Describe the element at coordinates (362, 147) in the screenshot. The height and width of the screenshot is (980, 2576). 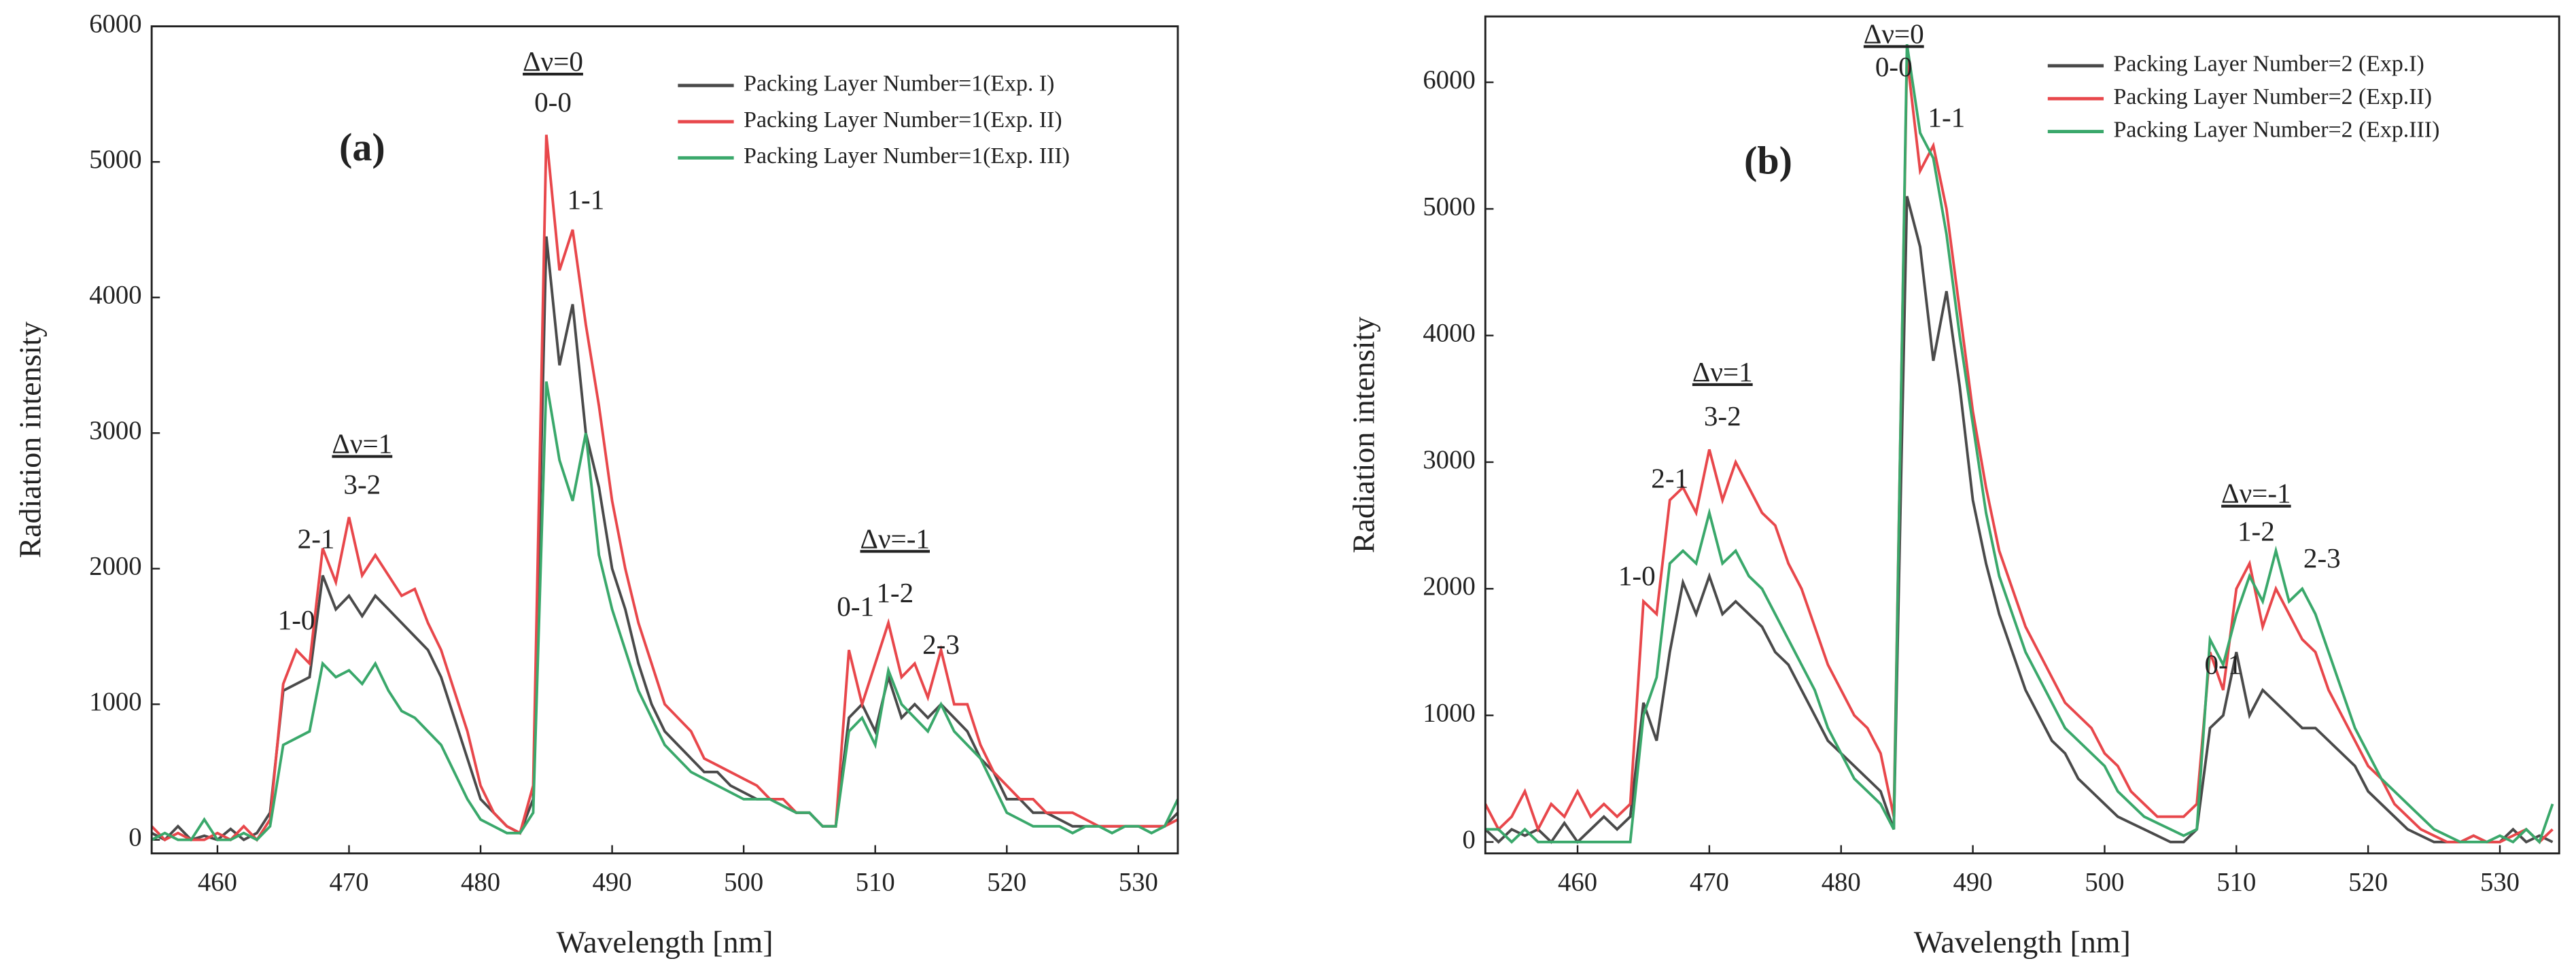
I see `panel-label: (a)` at that location.